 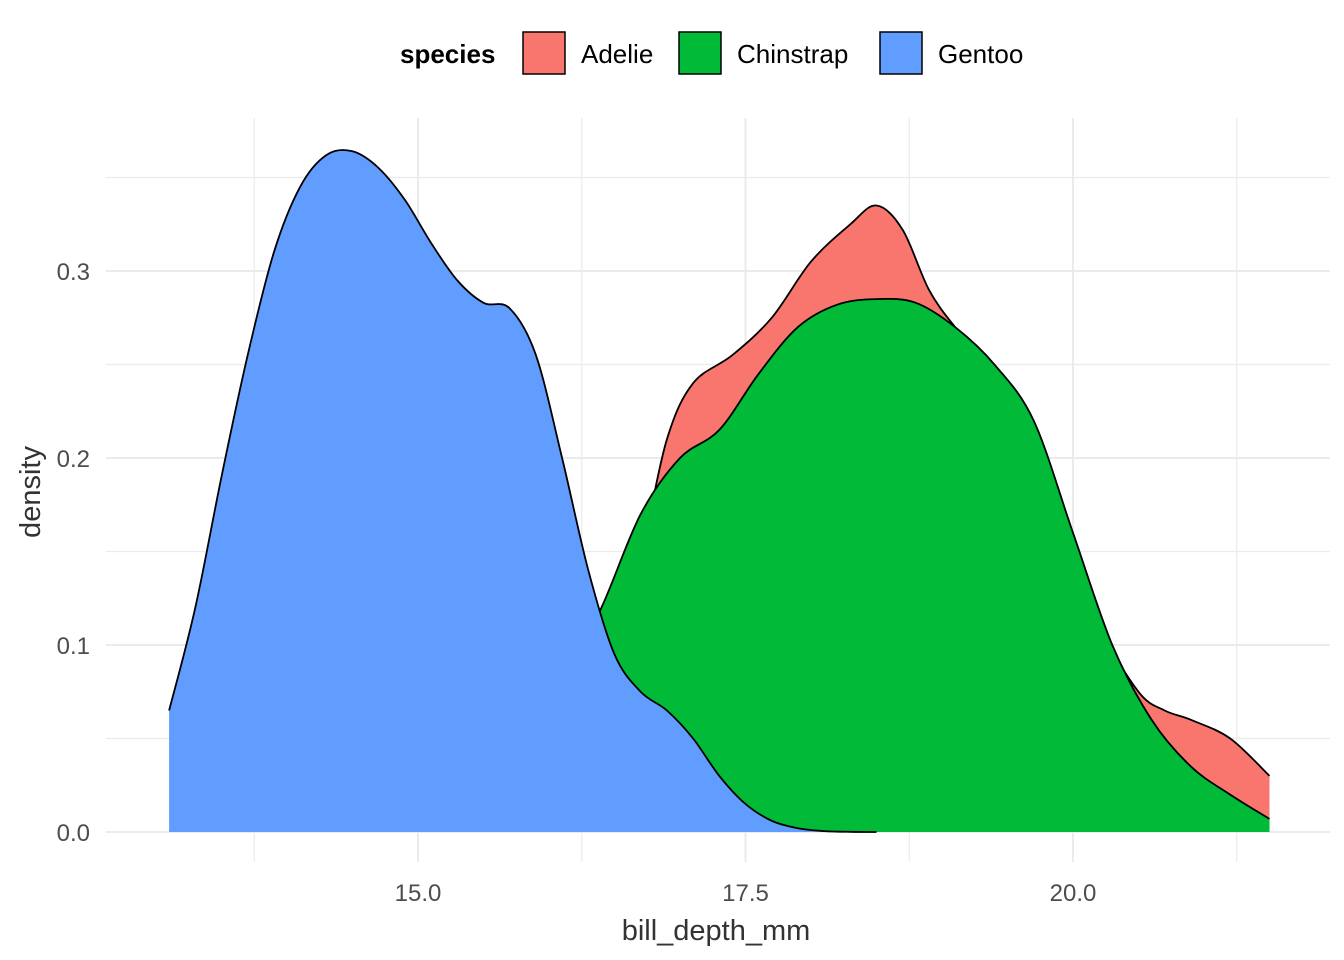 What do you see at coordinates (418, 893) in the screenshot?
I see `x-tick-label-0: 15.0` at bounding box center [418, 893].